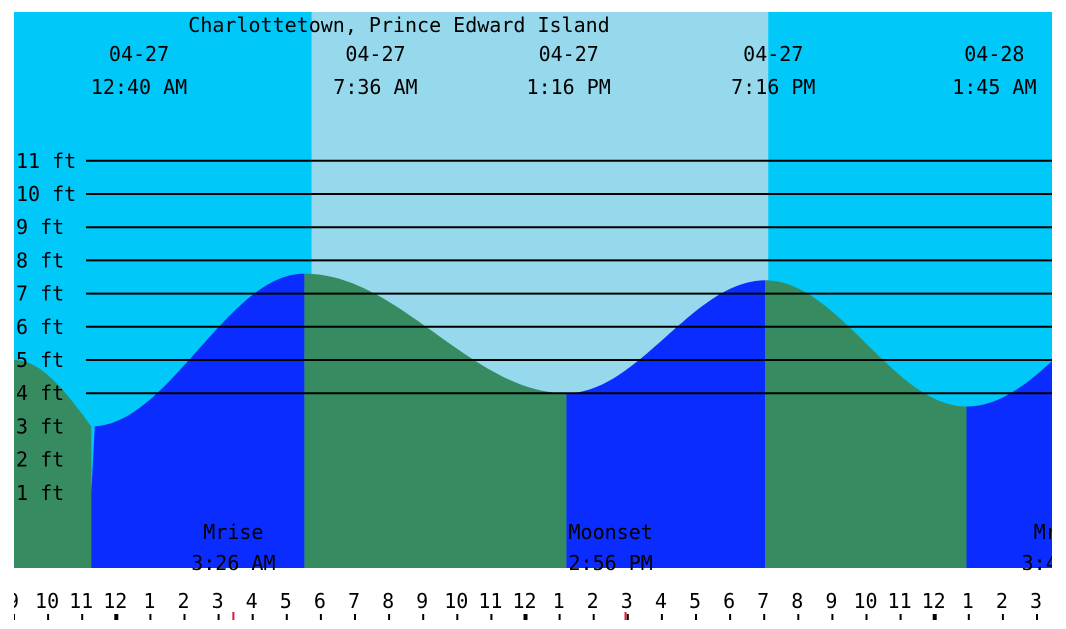 The image size is (1066, 629). What do you see at coordinates (40, 227) in the screenshot?
I see `y-tick-label: 9 ft` at bounding box center [40, 227].